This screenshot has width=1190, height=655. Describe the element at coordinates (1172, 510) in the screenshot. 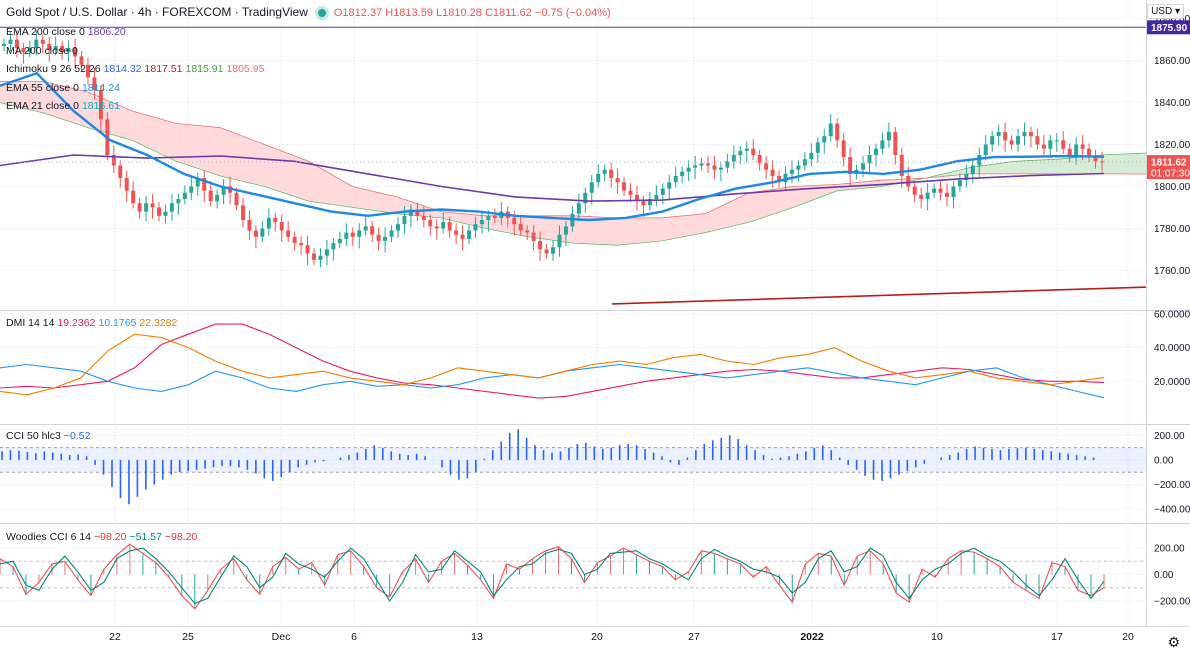

I see `price-axis-tick-label: −400.00` at that location.